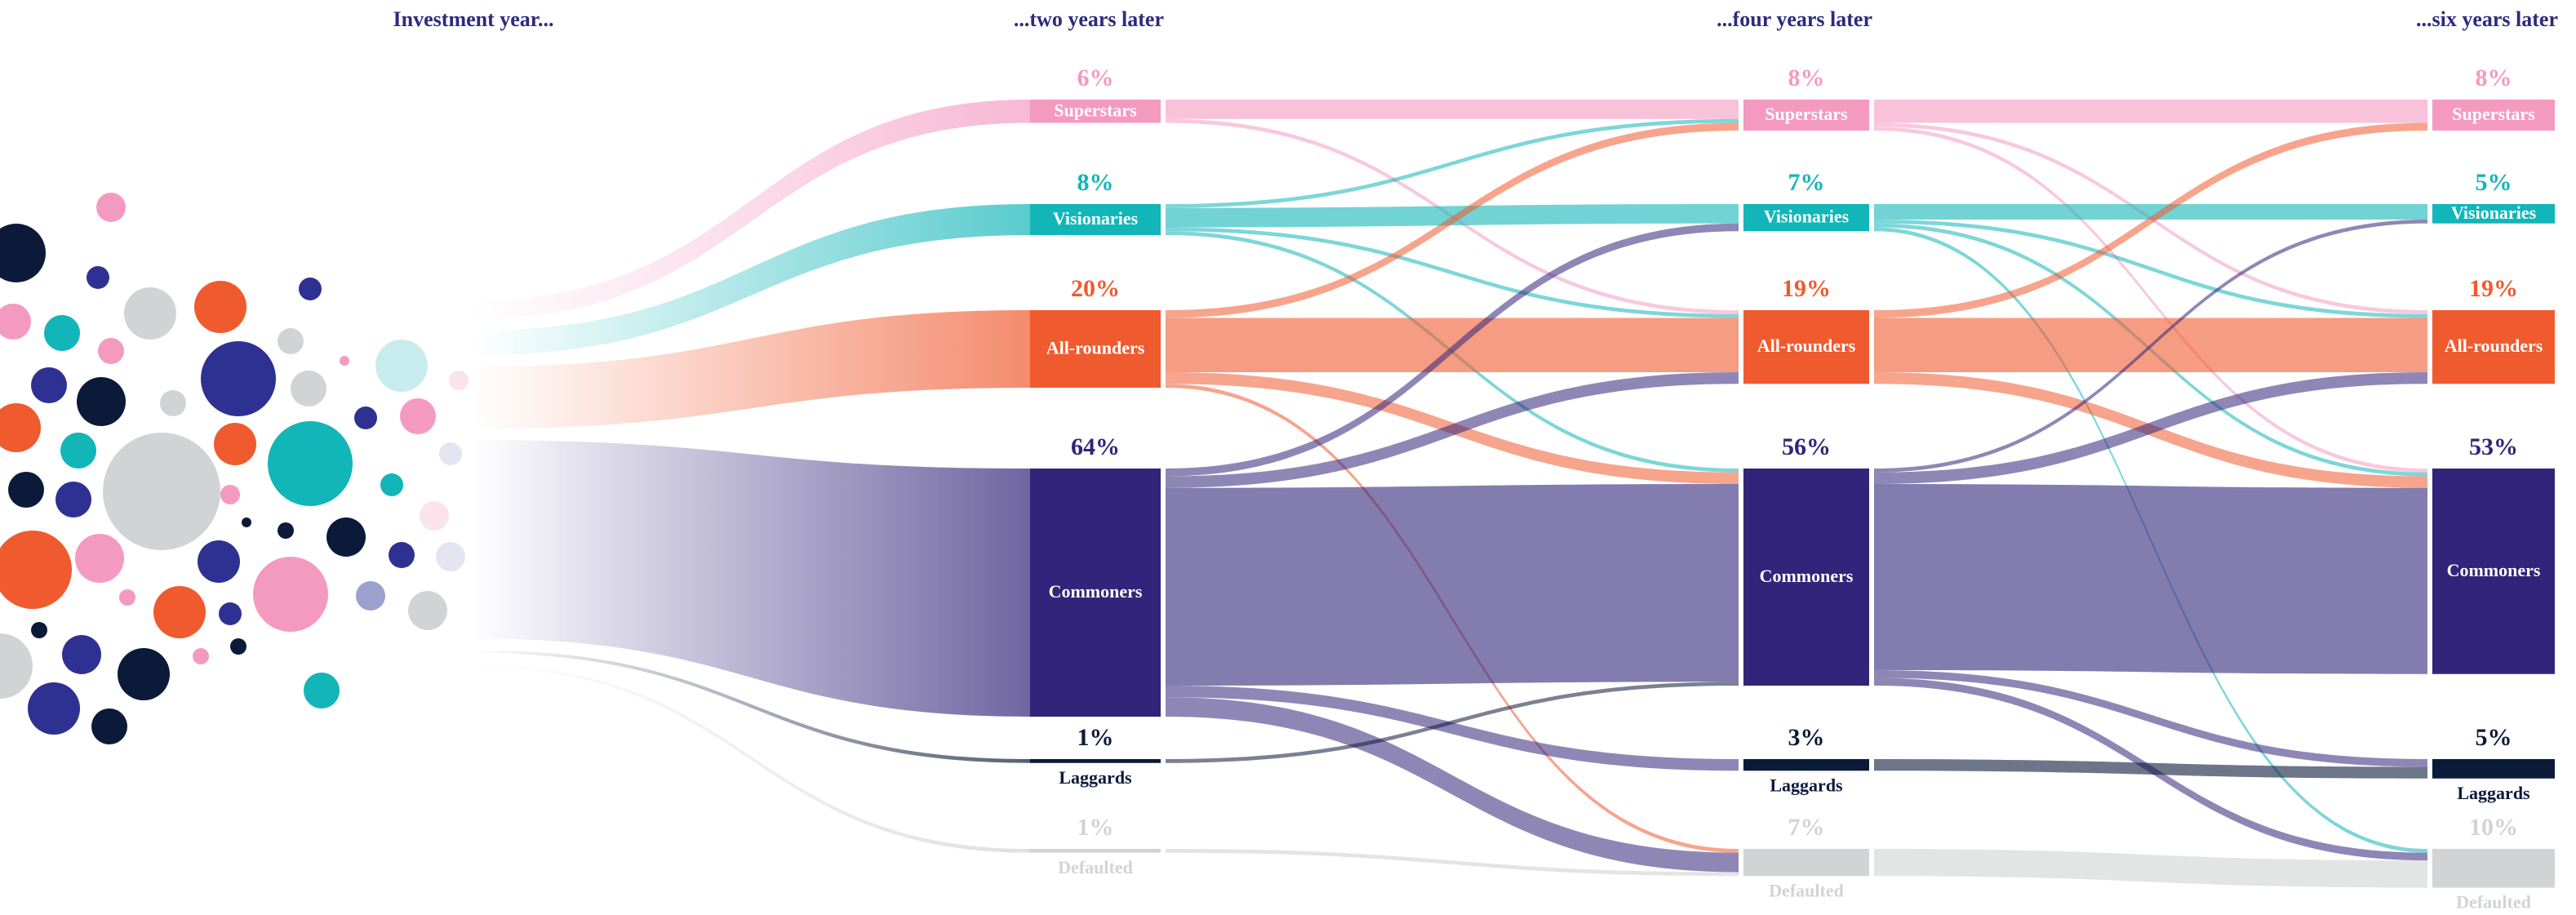 The height and width of the screenshot is (915, 2576). I want to click on node-label: Commoners, so click(1807, 576).